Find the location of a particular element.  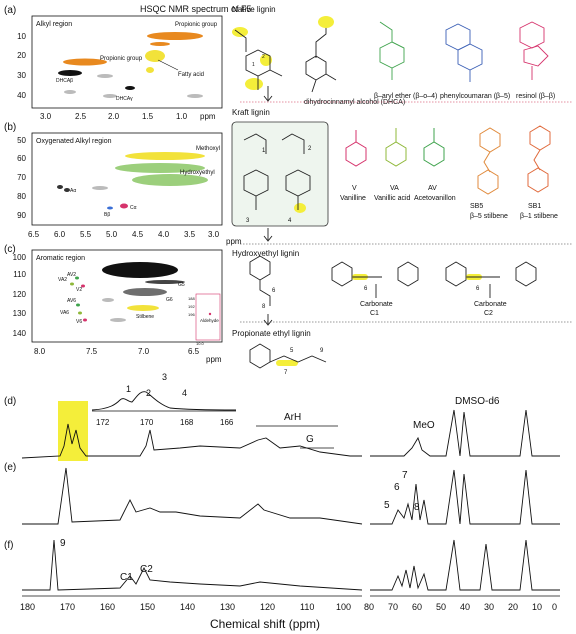

kraft-lignin-title: Kraft lignin is located at coordinates (251, 112).